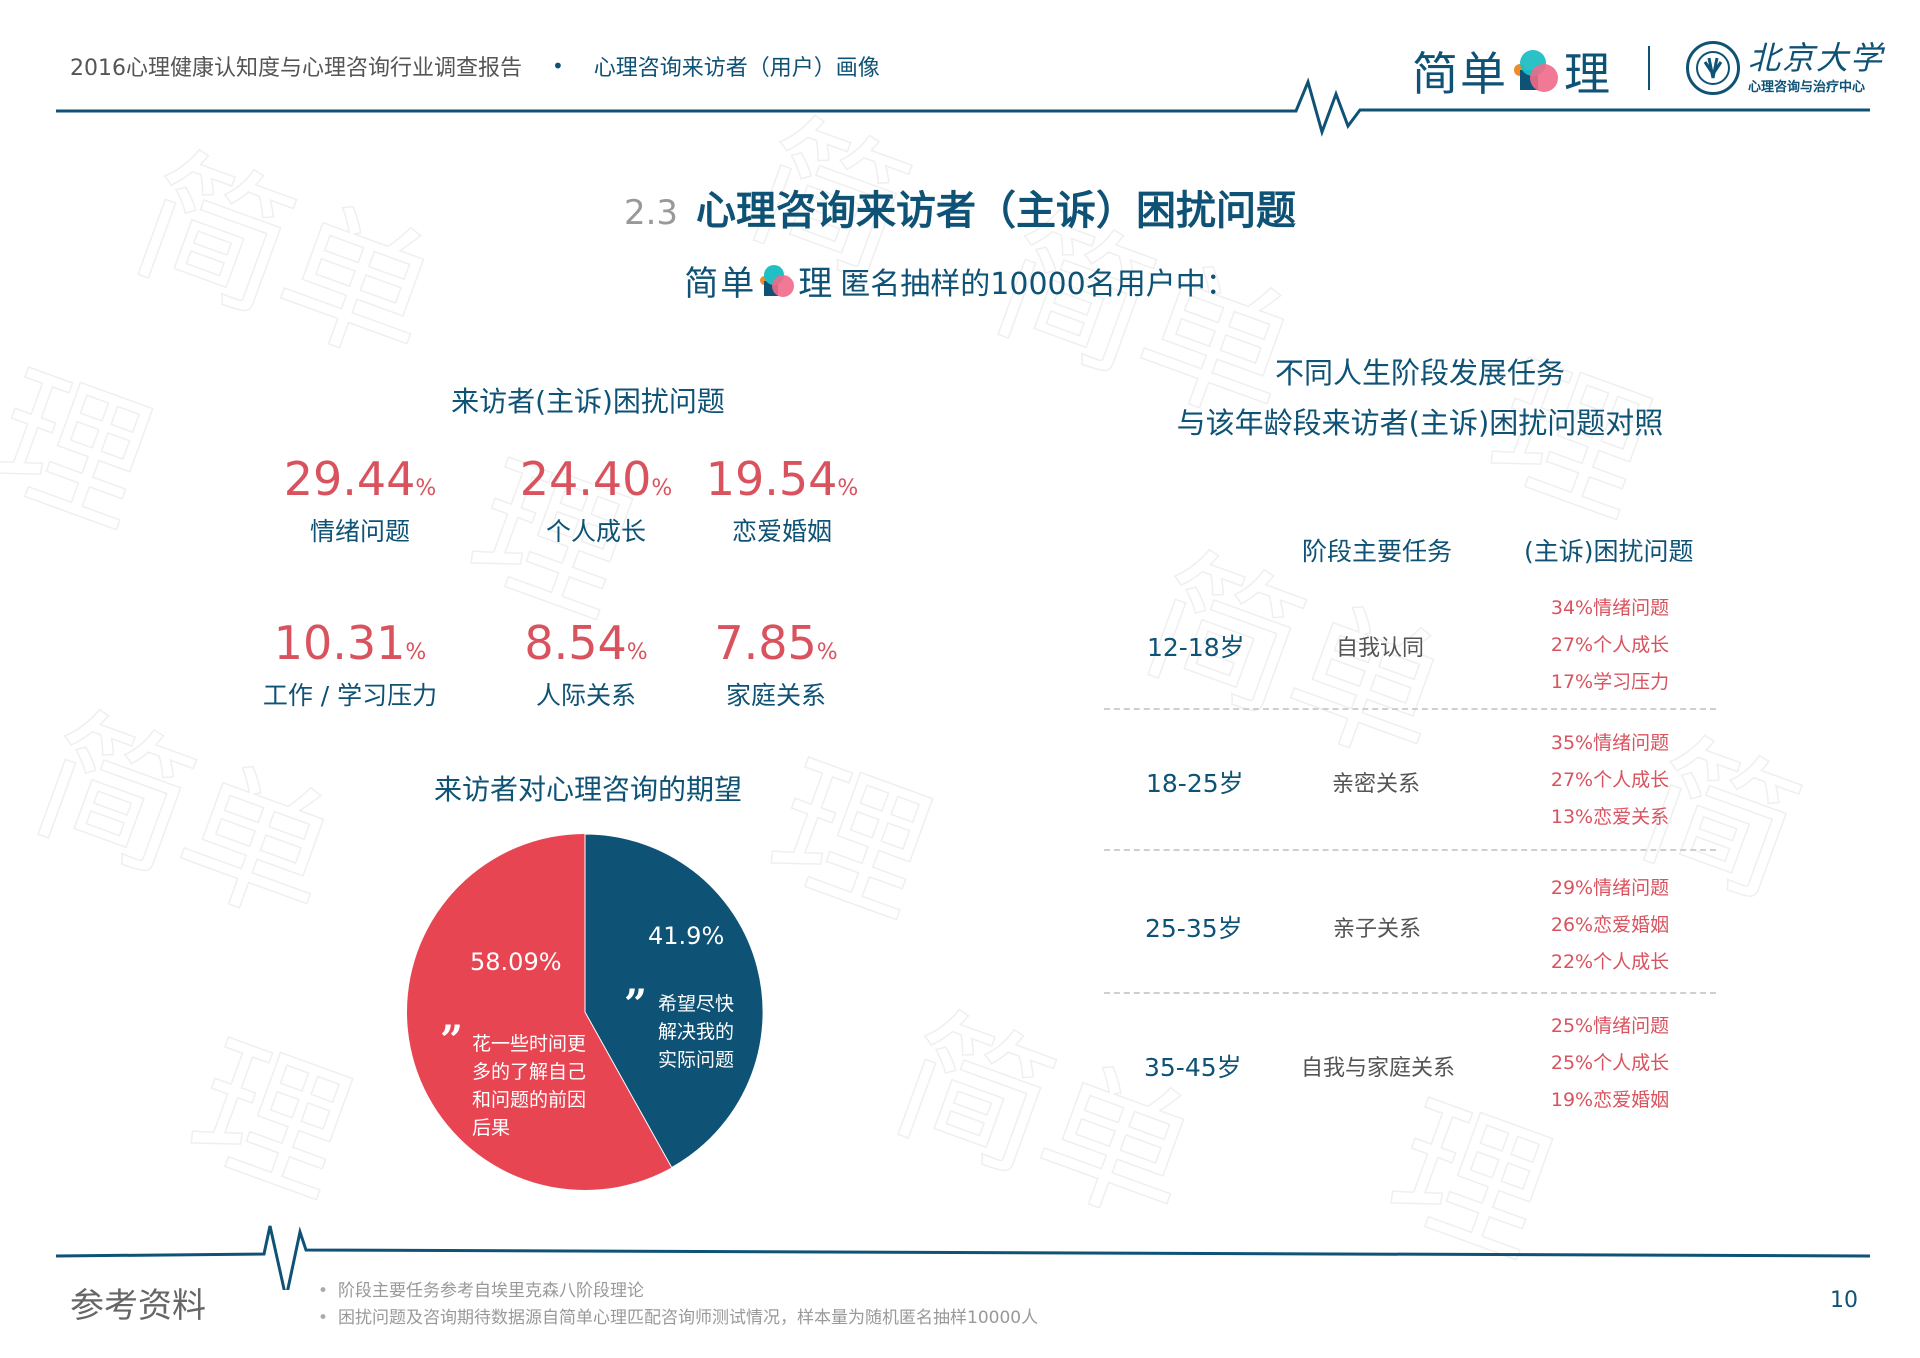  What do you see at coordinates (359, 531) in the screenshot?
I see `stat-label: 情绪问题` at bounding box center [359, 531].